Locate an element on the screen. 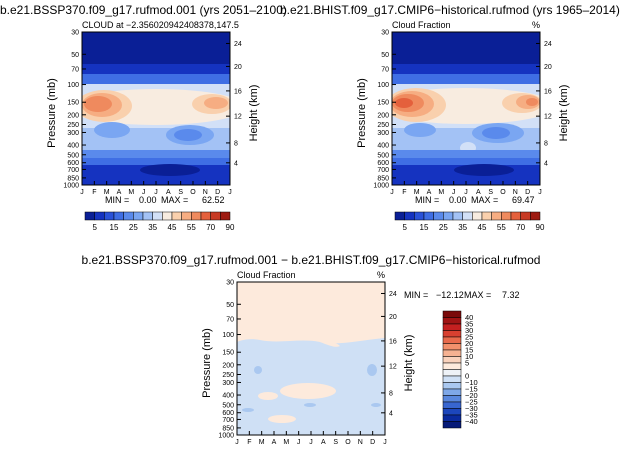  y-tick-label: 600 is located at coordinates (228, 413).